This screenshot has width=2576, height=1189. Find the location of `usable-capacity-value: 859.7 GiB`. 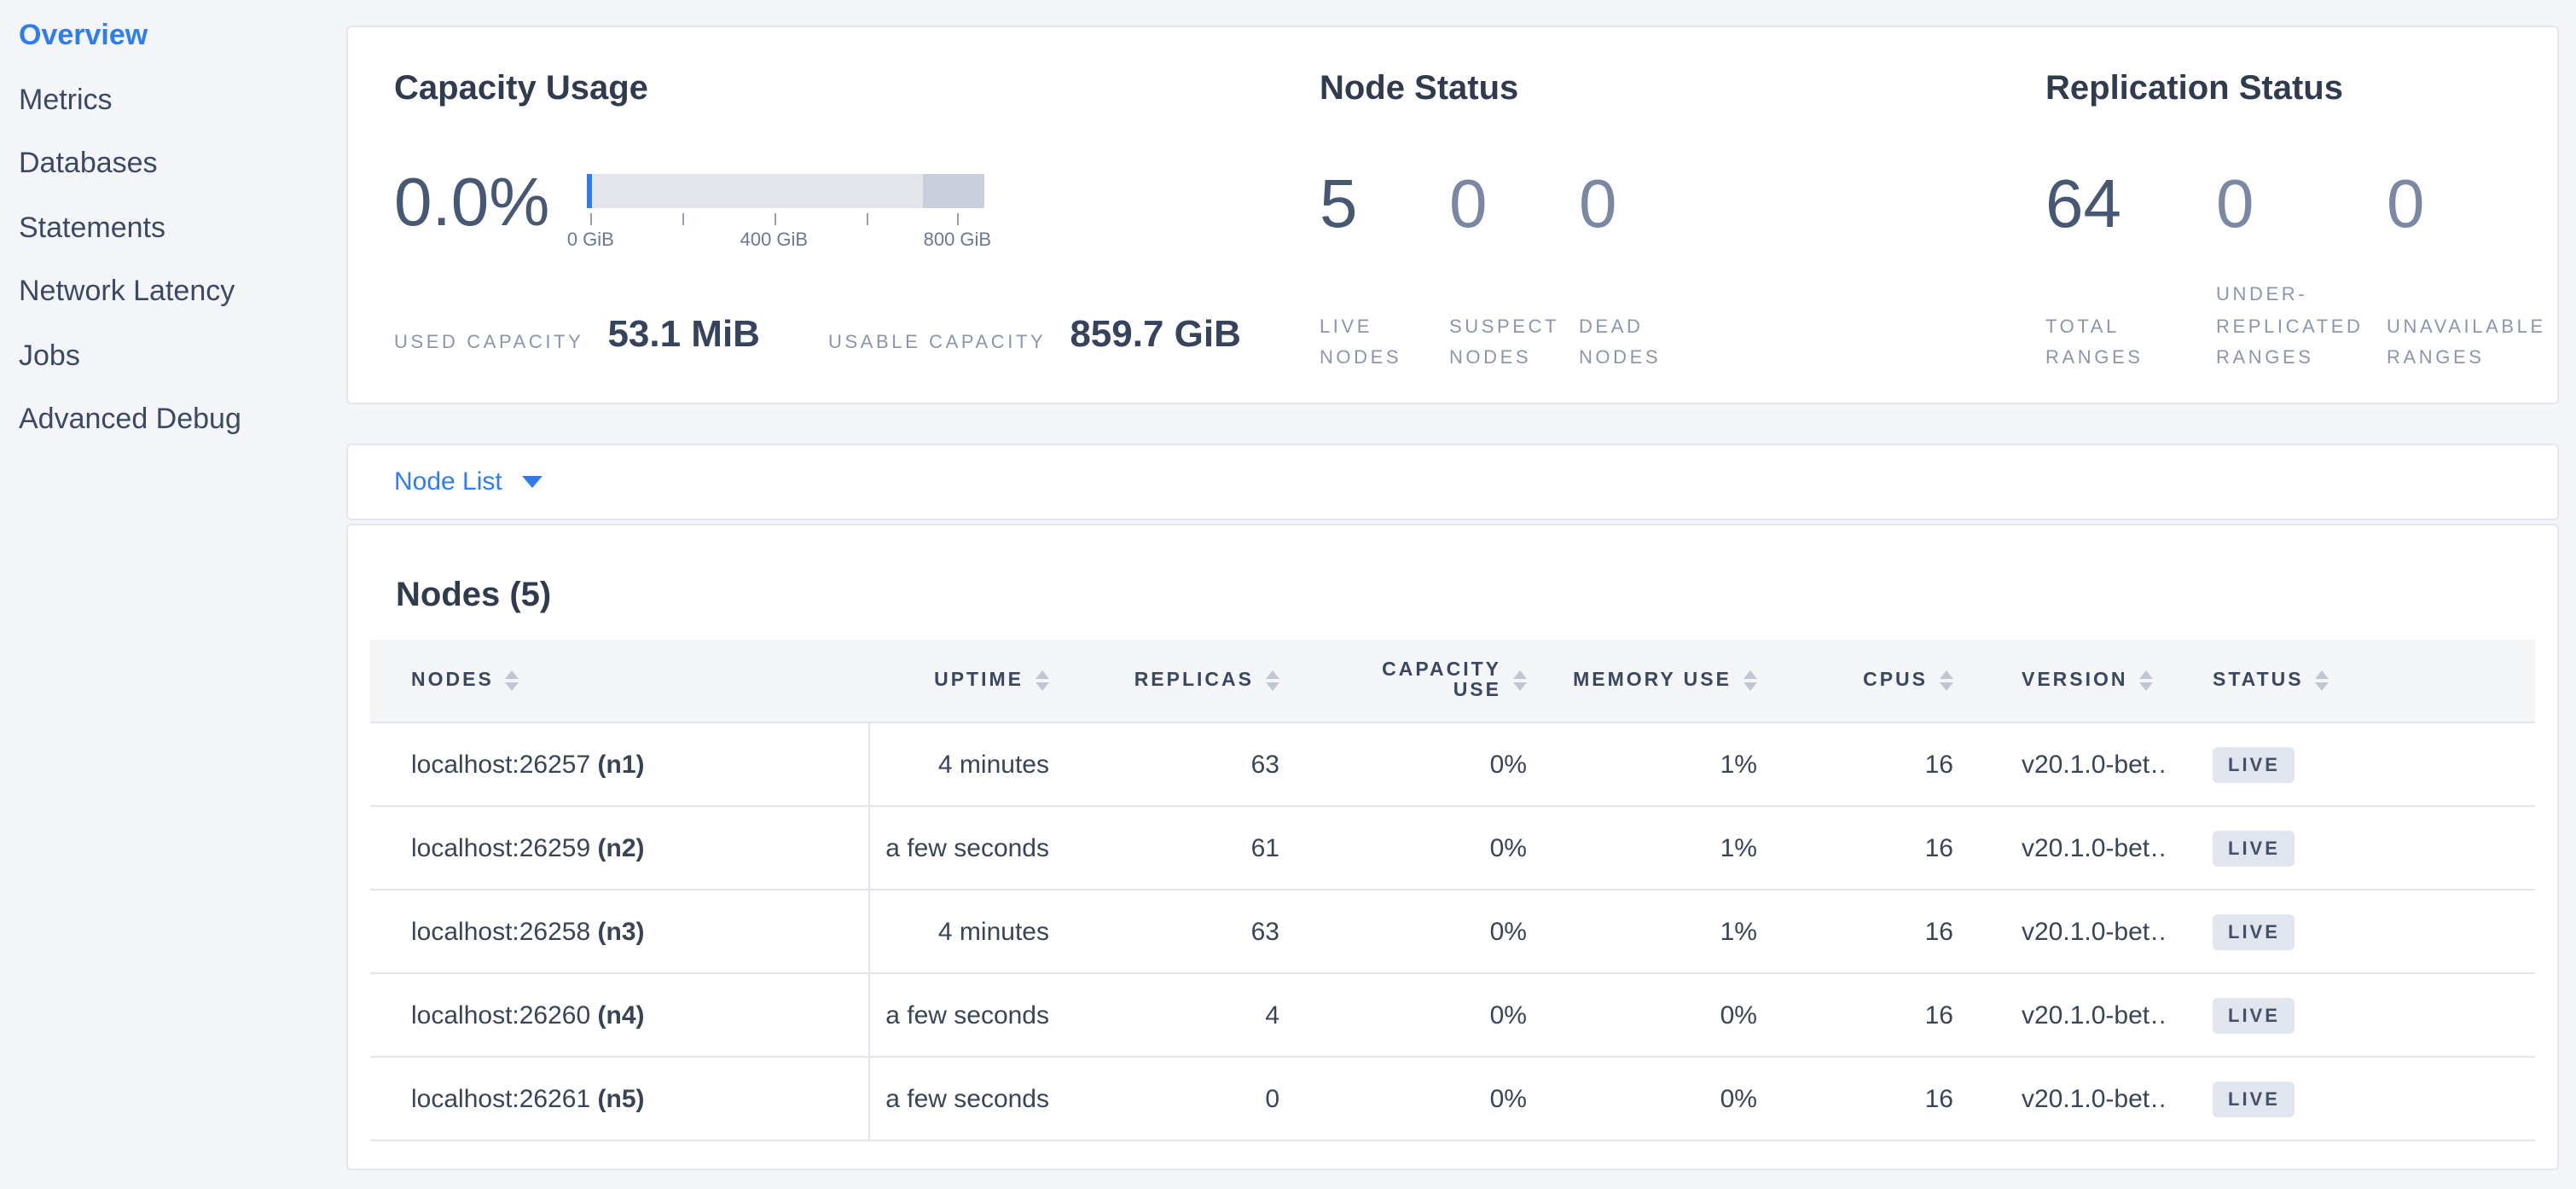

usable-capacity-value: 859.7 GiB is located at coordinates (1155, 333).